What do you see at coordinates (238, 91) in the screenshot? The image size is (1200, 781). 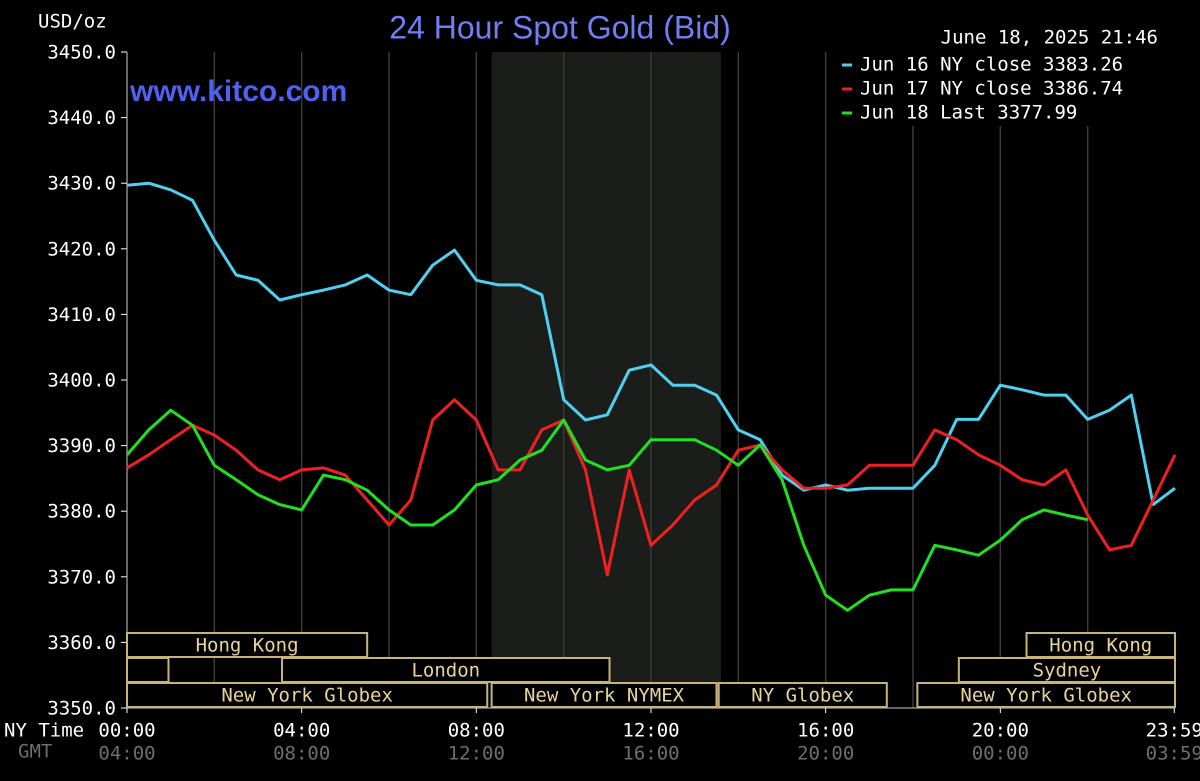 I see `site-label: www.kitco.com` at bounding box center [238, 91].